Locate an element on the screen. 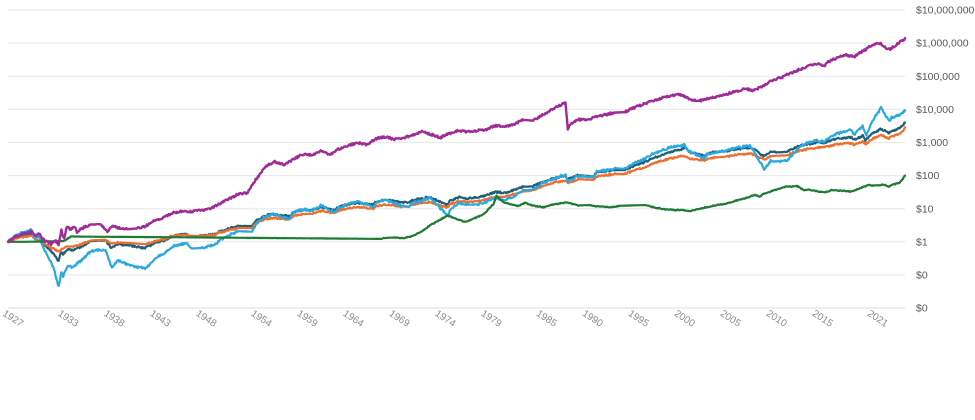  x-axis-tick-label: 1927 is located at coordinates (12, 319).